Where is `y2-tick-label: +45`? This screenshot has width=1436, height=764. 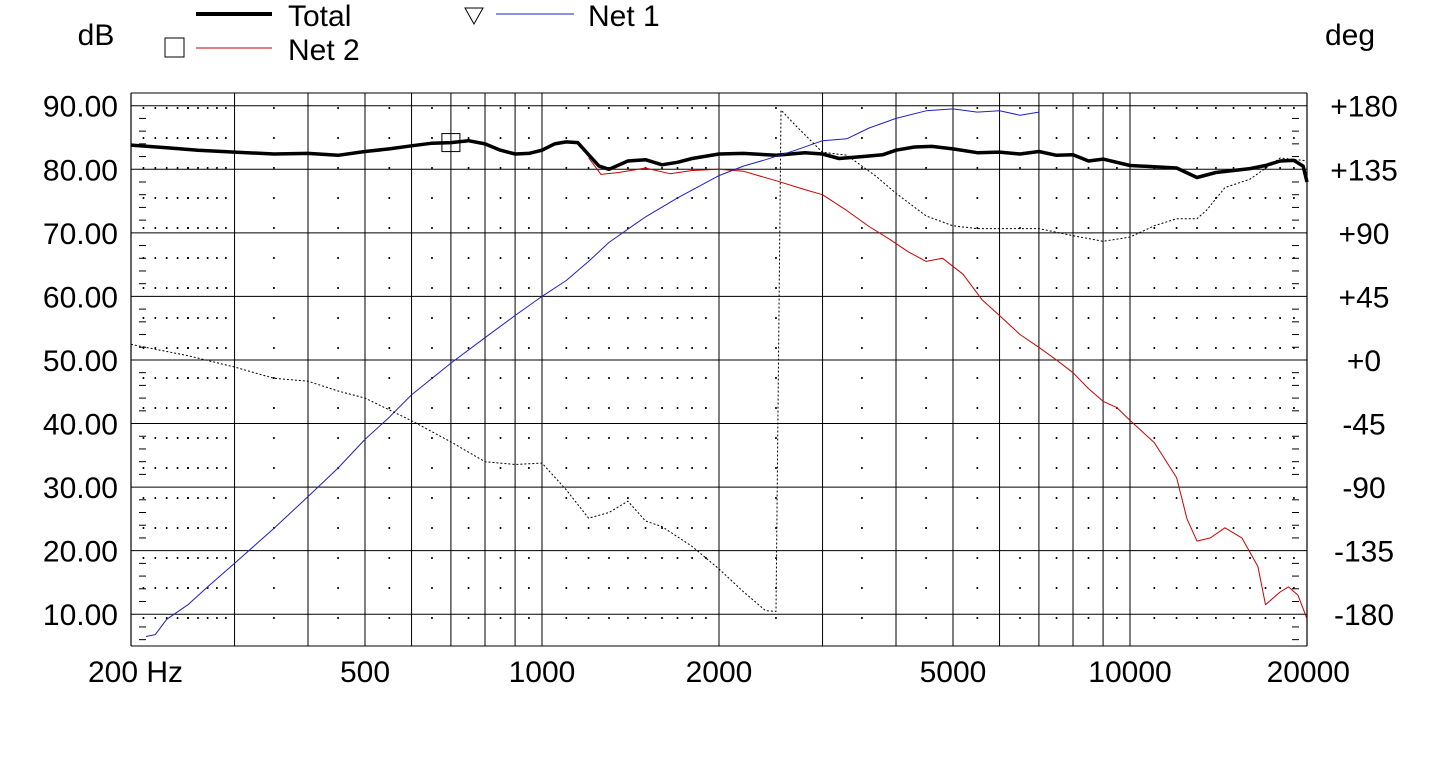 y2-tick-label: +45 is located at coordinates (1364, 297).